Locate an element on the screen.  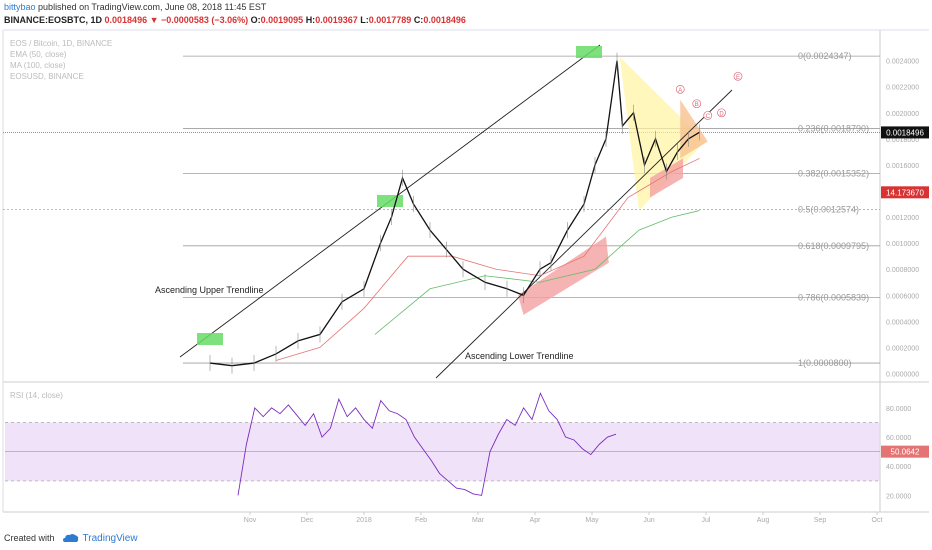
tradingview-logo: TradingView is located at coordinates (100, 538).